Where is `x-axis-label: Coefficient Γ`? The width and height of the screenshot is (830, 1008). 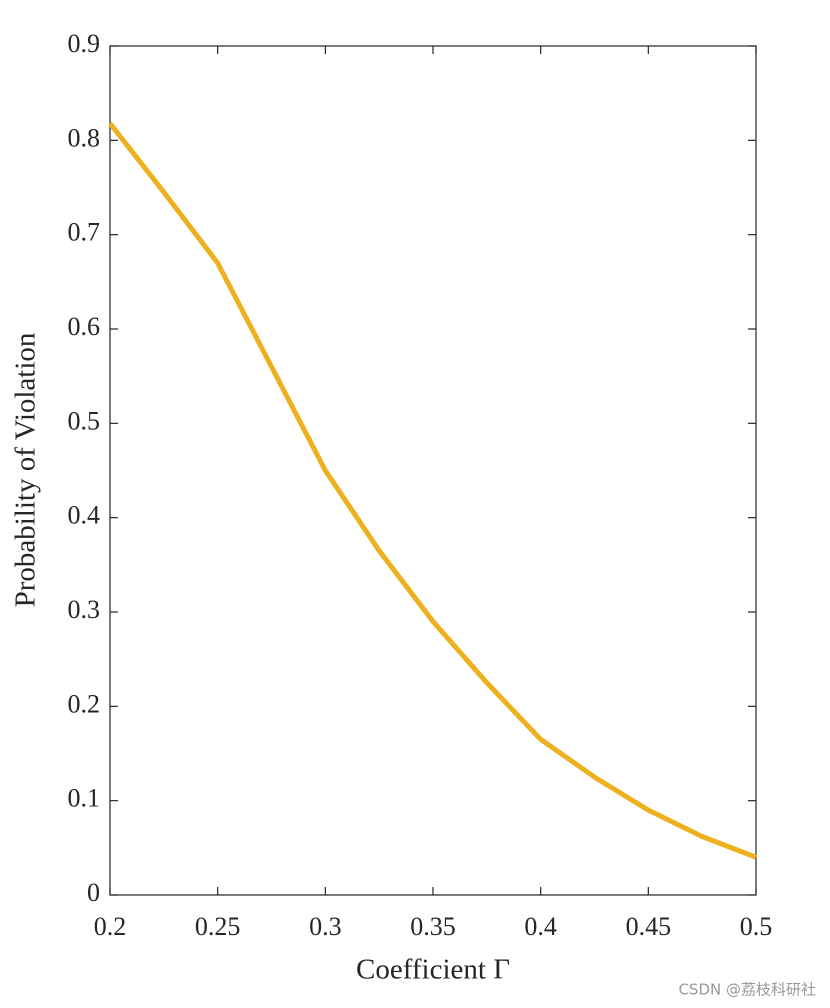
x-axis-label: Coefficient Γ is located at coordinates (433, 970).